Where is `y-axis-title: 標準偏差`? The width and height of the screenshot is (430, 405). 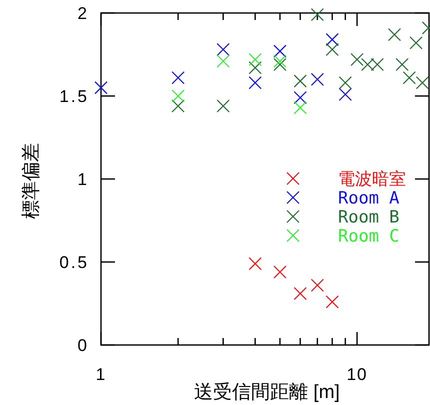 y-axis-title: 標準偏差 is located at coordinates (31, 181).